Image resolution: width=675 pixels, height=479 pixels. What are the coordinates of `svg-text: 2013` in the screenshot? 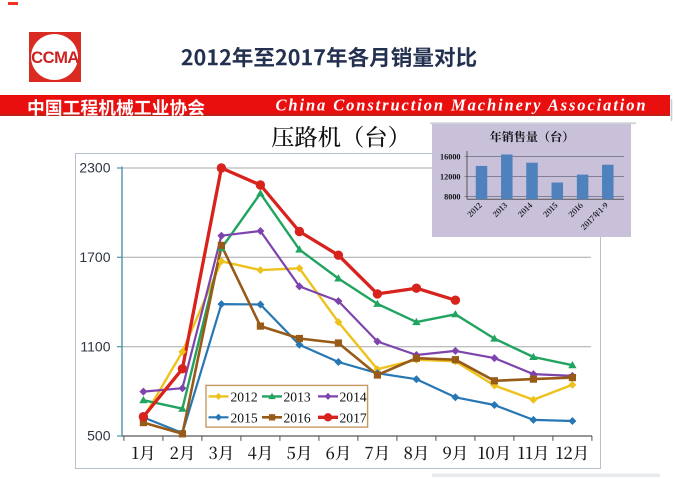 It's located at (297, 397).